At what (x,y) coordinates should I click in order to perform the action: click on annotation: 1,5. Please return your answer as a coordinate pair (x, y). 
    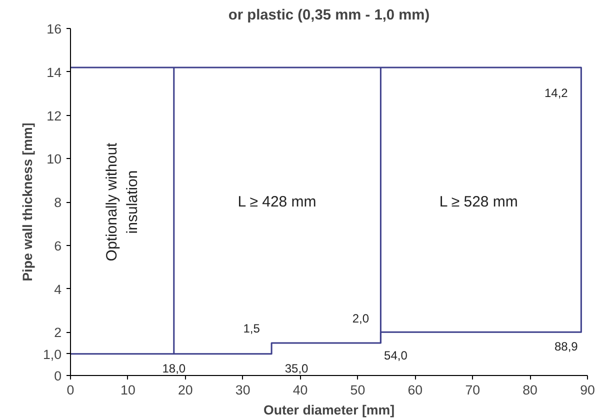
    Looking at the image, I should click on (251, 328).